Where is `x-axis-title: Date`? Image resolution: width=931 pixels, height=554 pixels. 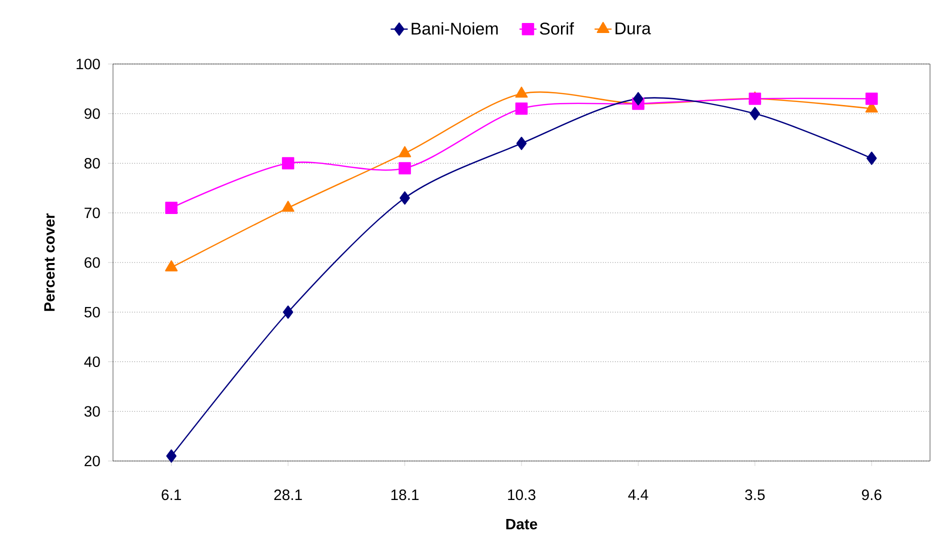
x-axis-title: Date is located at coordinates (522, 524).